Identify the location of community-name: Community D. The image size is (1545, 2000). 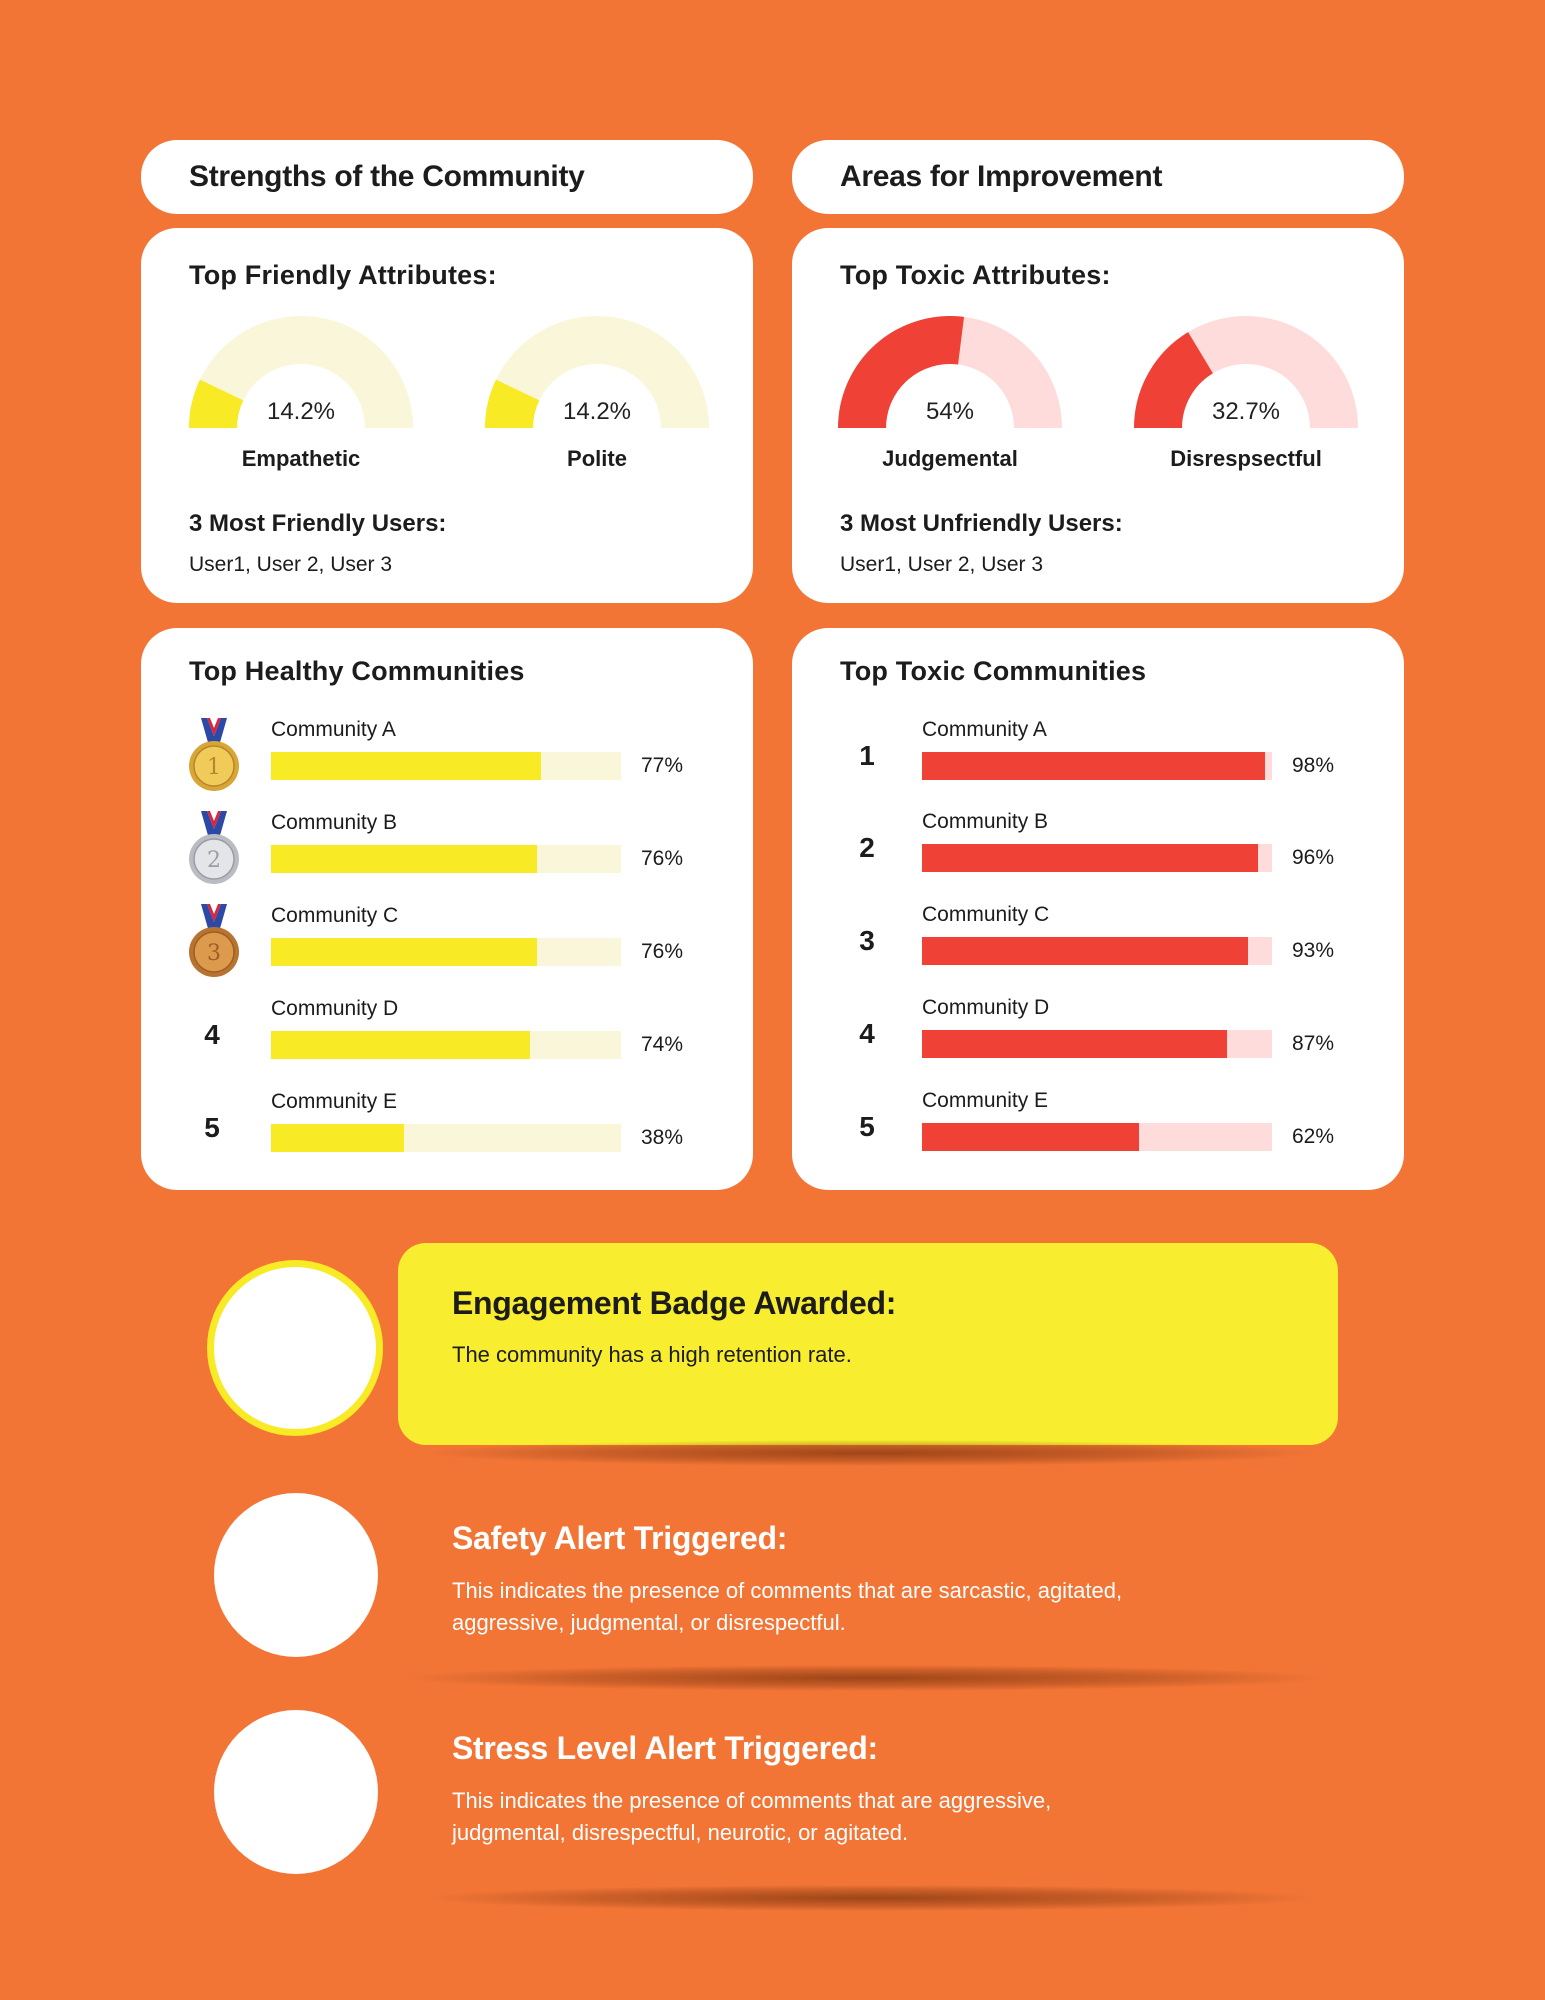
(335, 1008).